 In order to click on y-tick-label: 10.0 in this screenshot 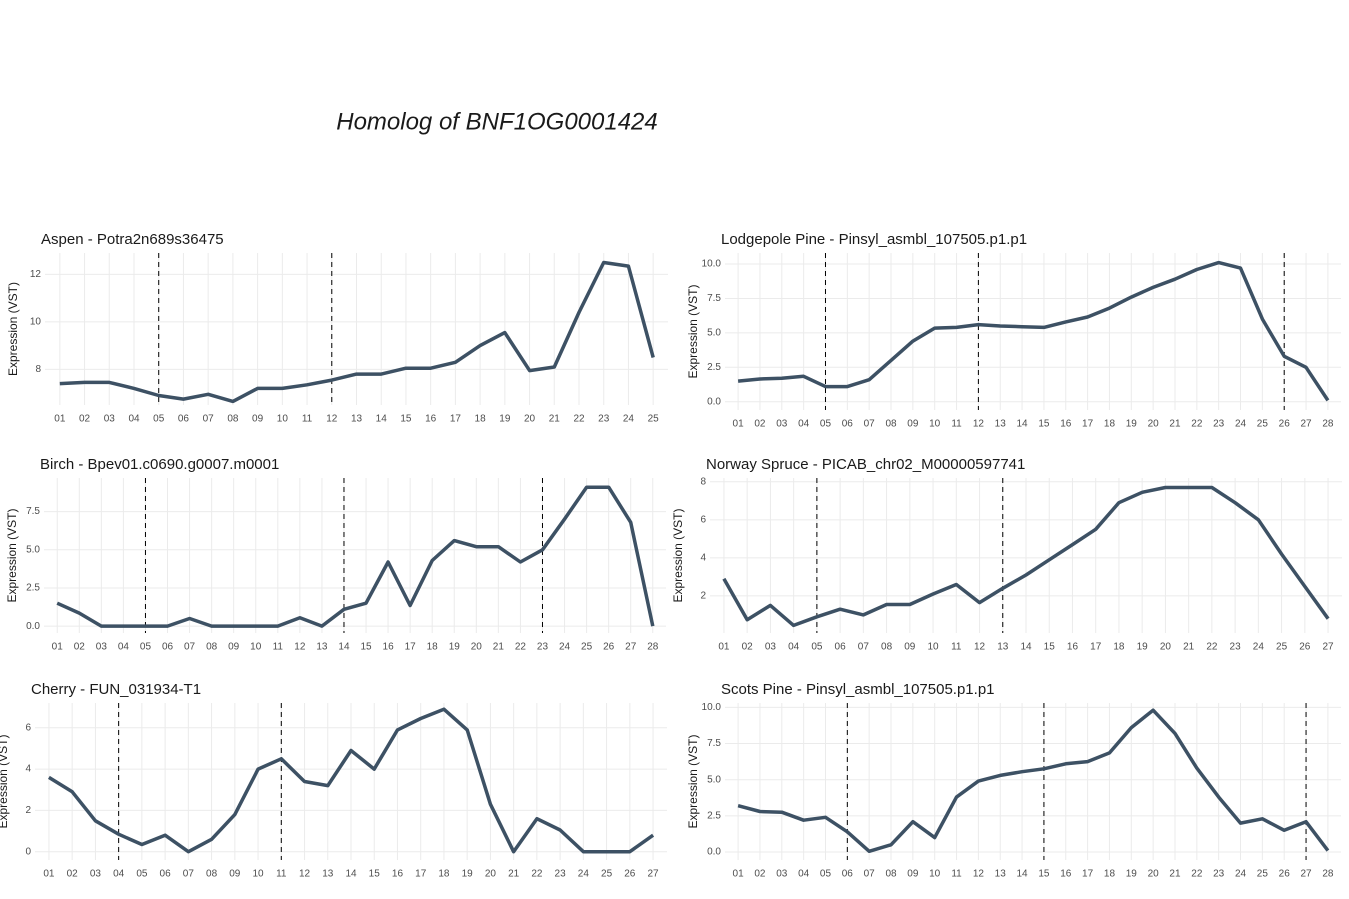, I will do `click(712, 264)`.